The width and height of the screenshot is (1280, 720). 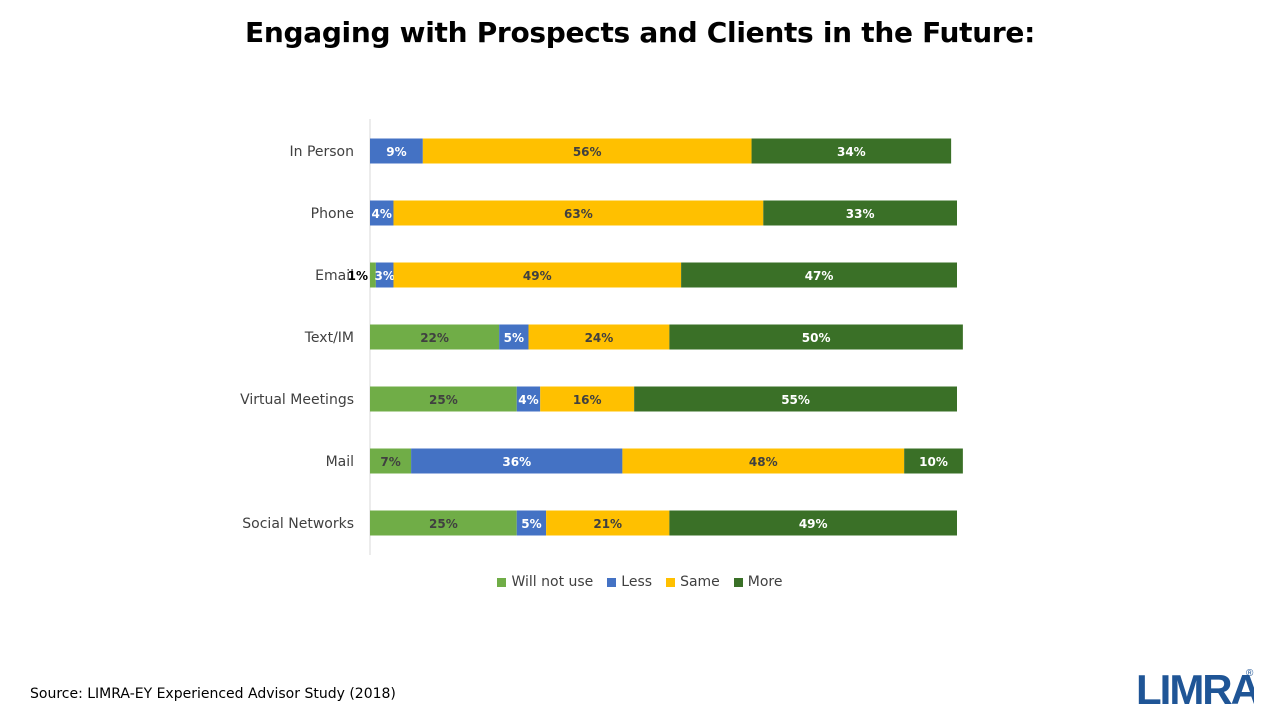 What do you see at coordinates (297, 400) in the screenshot?
I see `category-label: Virtual Meetings` at bounding box center [297, 400].